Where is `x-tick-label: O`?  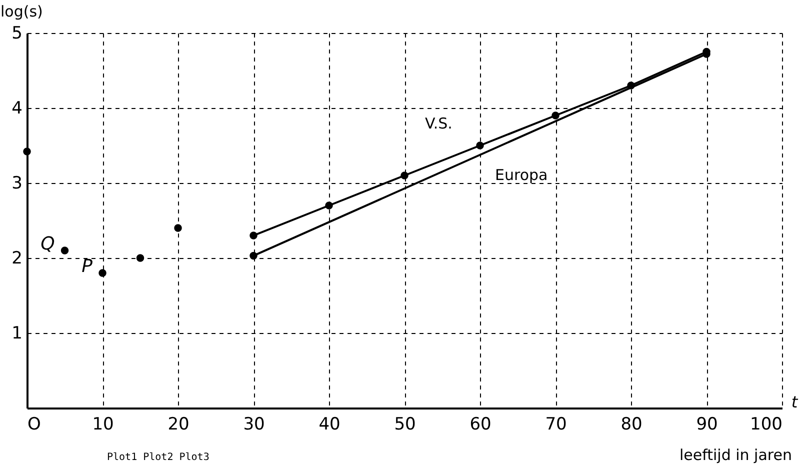 x-tick-label: O is located at coordinates (34, 424).